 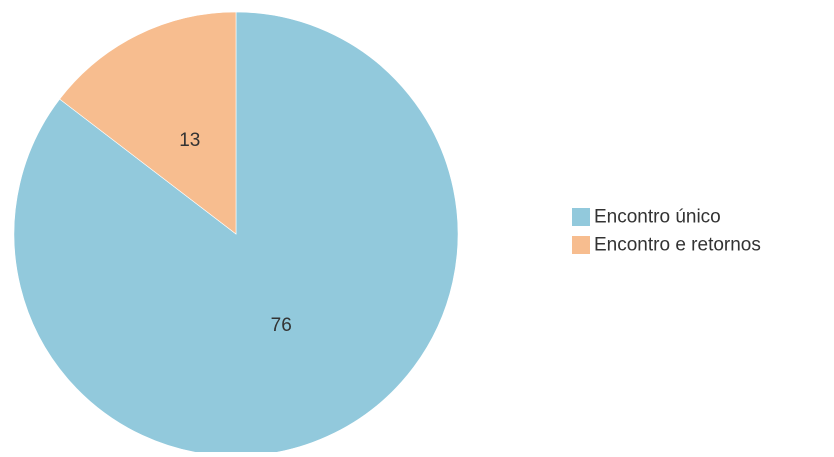 I want to click on pie-slice-encontro-e-retornos, so click(x=148, y=123).